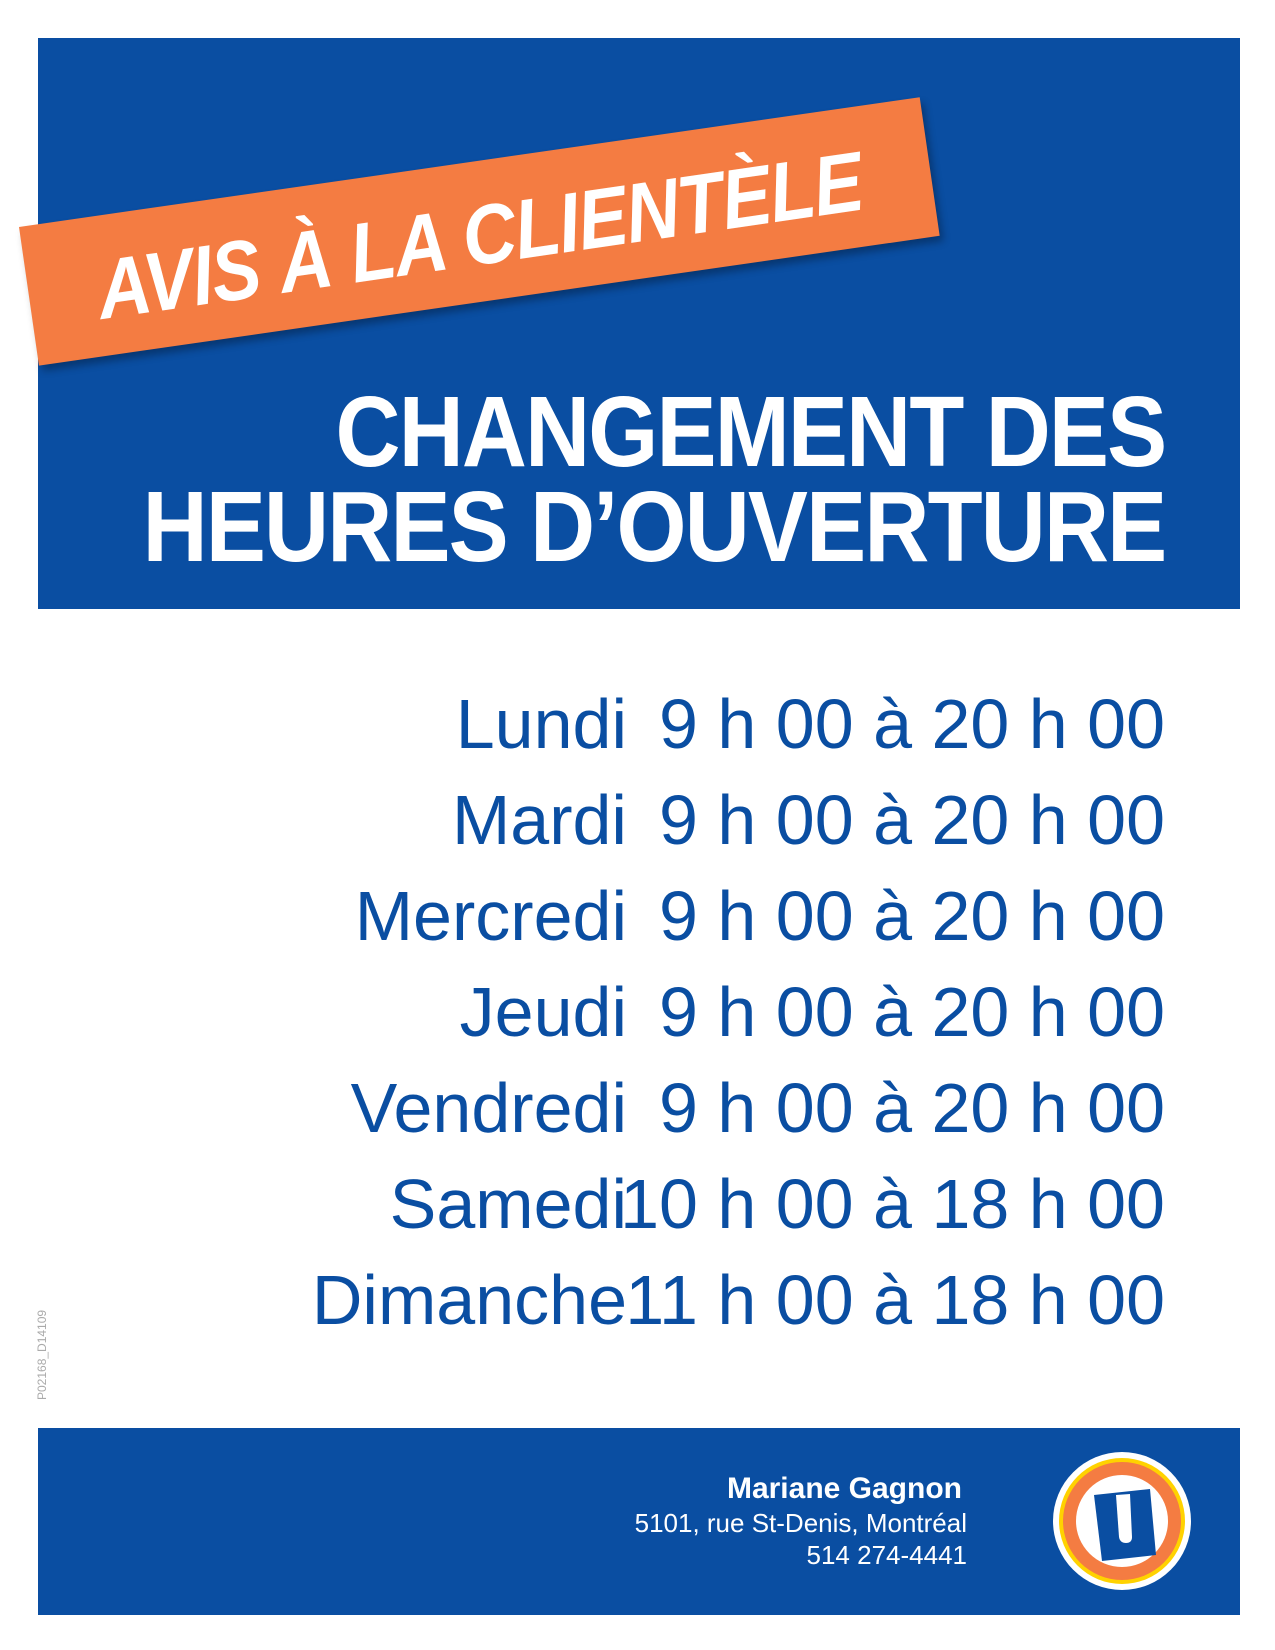 The width and height of the screenshot is (1275, 1650). I want to click on day-label: Jeudi, so click(543, 1012).